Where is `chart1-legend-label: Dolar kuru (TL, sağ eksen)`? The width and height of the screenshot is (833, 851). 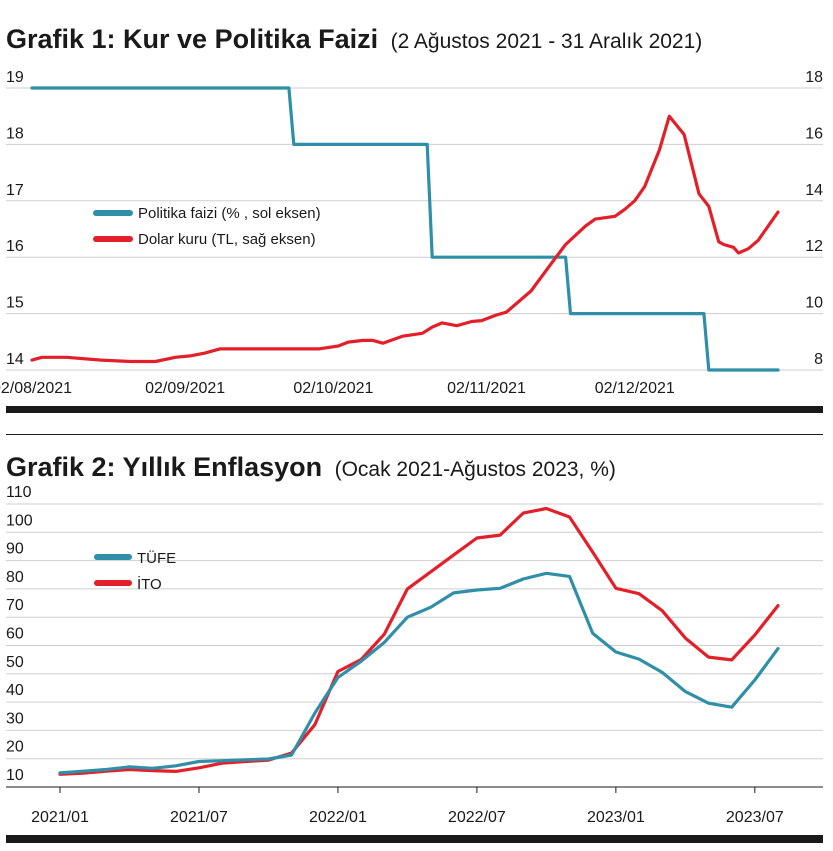 chart1-legend-label: Dolar kuru (TL, sağ eksen) is located at coordinates (227, 239).